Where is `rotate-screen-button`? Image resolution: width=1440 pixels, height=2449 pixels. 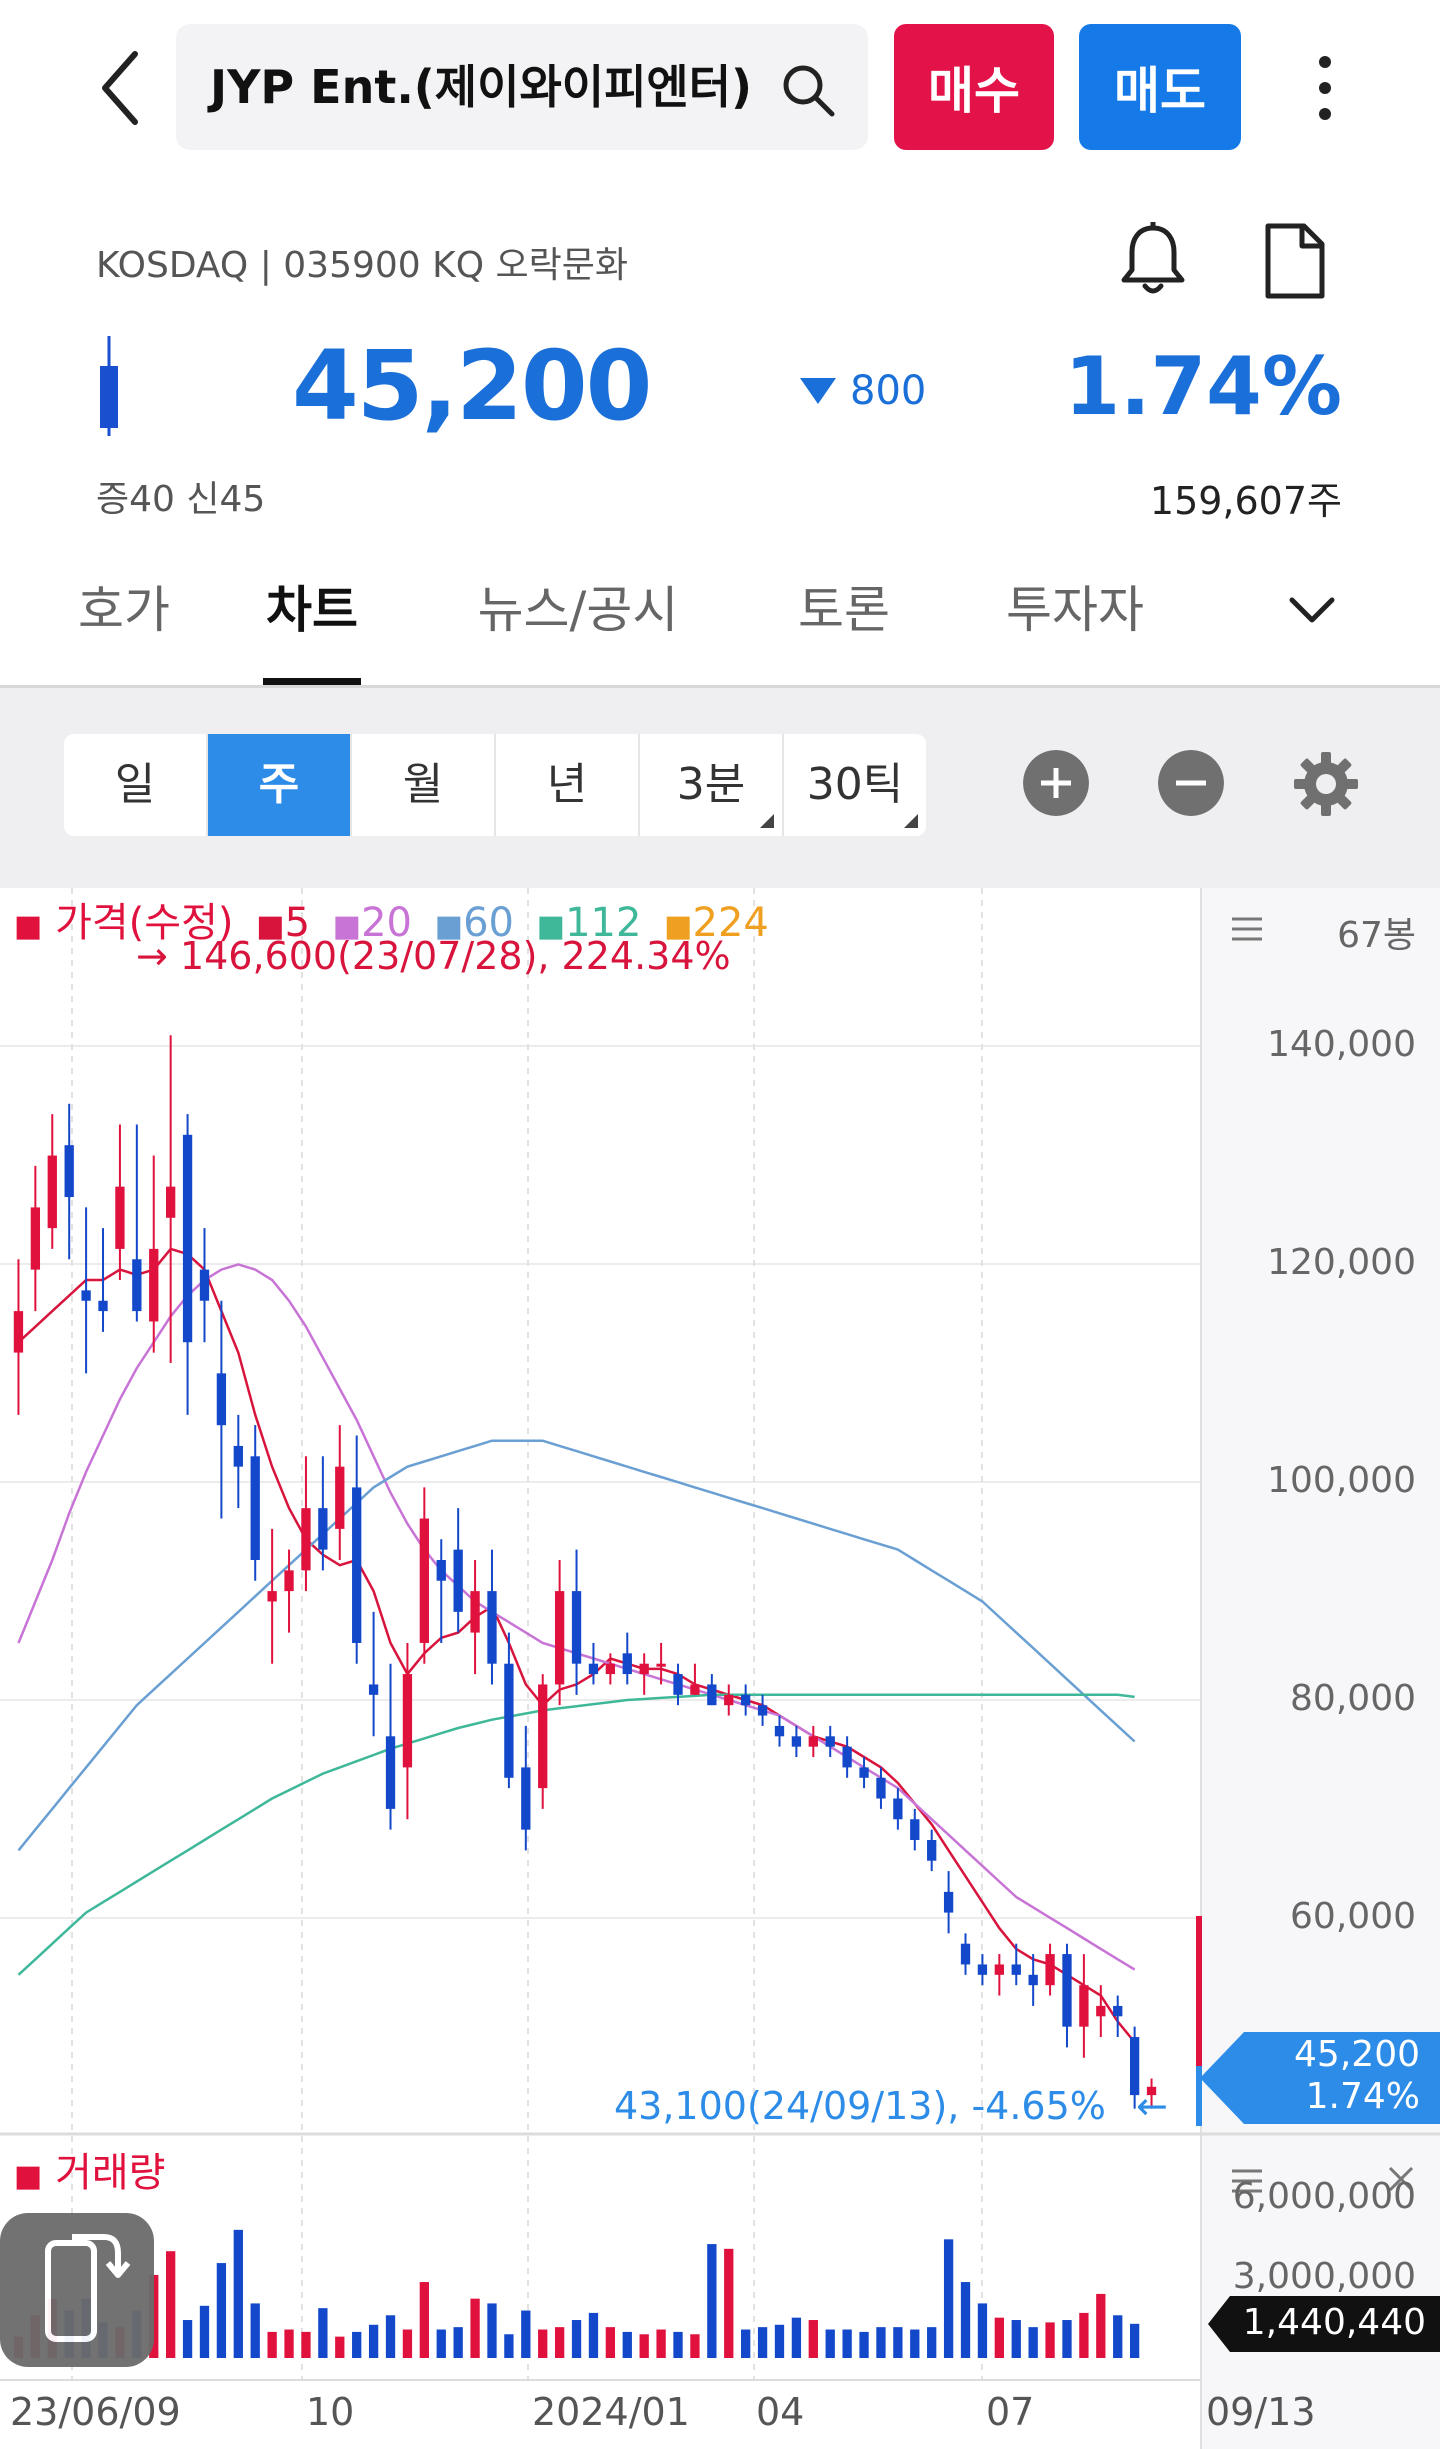
rotate-screen-button is located at coordinates (77, 2290).